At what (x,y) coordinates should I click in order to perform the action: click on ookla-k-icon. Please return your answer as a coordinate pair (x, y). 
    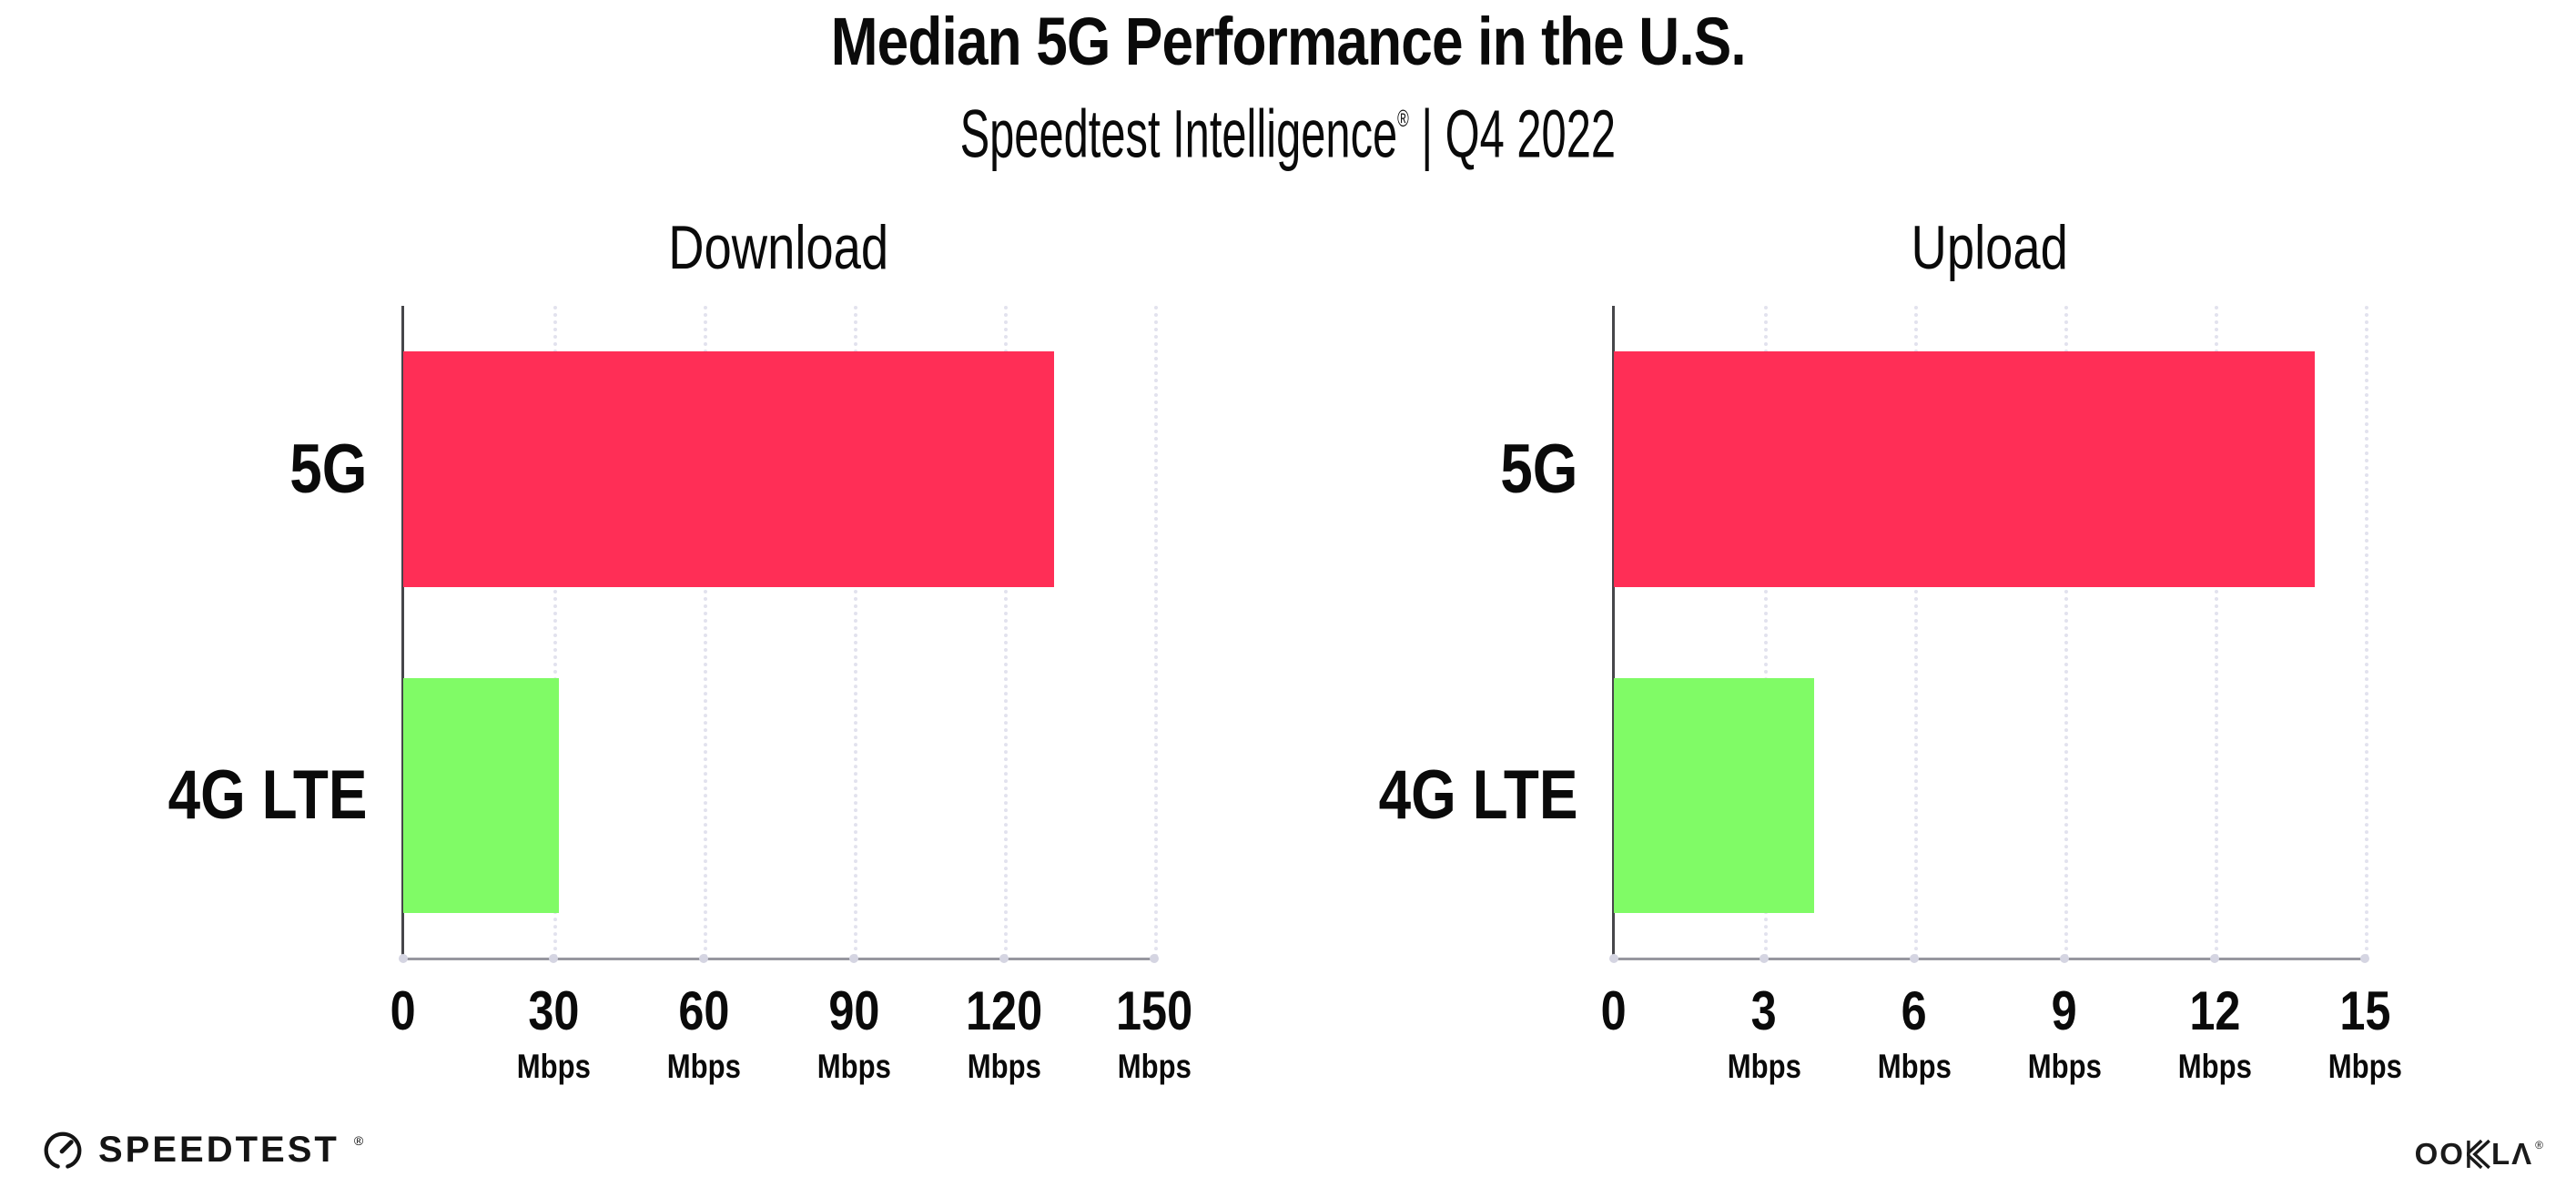
    Looking at the image, I should click on (2478, 1154).